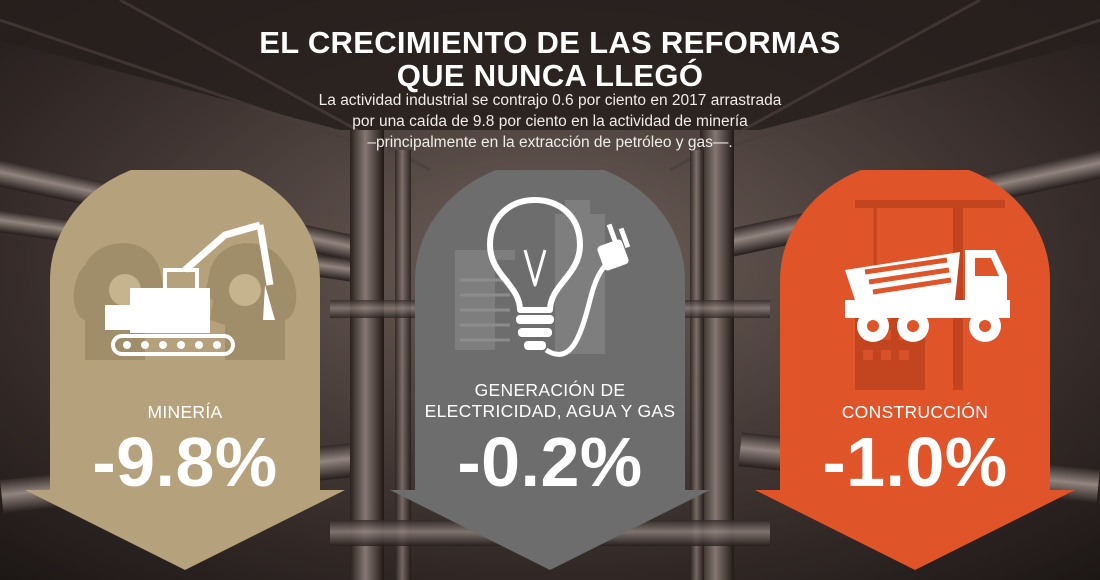 The image size is (1100, 580). I want to click on label-line-1: MINERÍA, so click(185, 412).